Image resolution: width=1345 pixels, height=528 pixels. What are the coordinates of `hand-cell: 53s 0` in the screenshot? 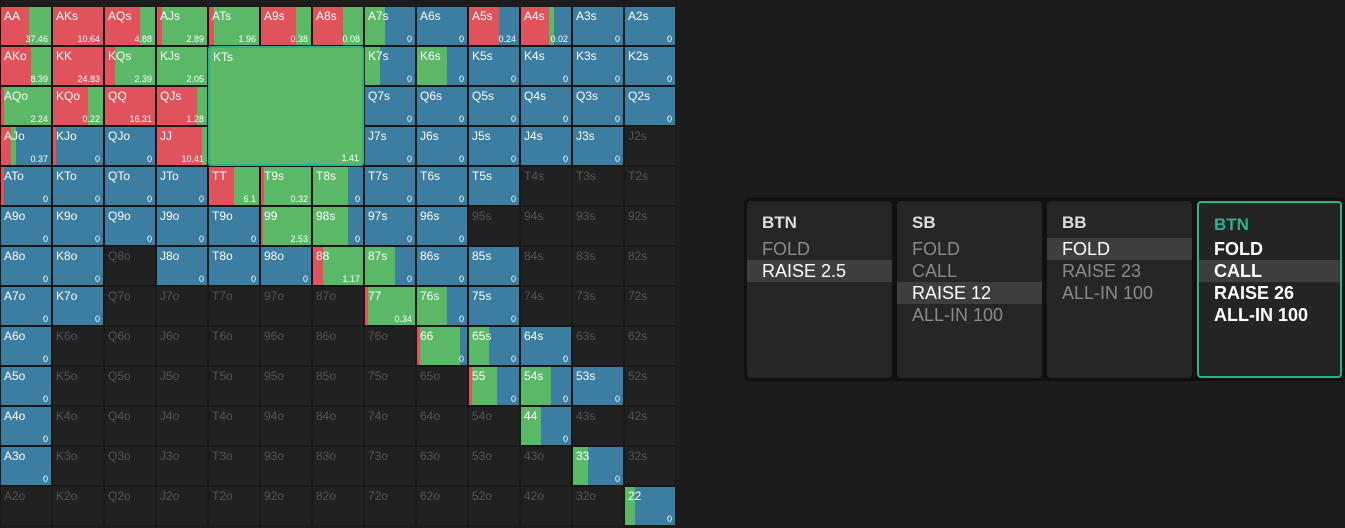 It's located at (598, 386).